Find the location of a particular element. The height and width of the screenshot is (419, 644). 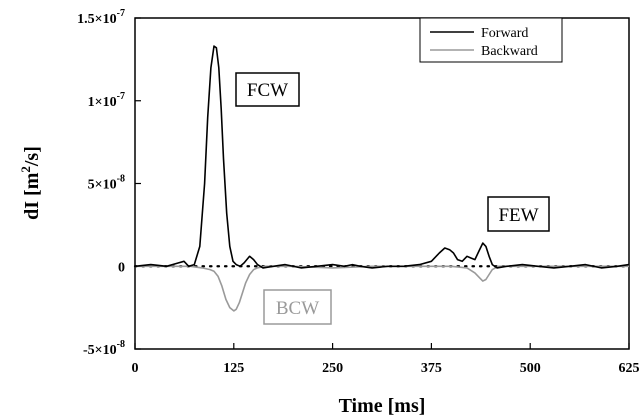

y-tick-label: -5×10⁻⁸ is located at coordinates (104, 348).